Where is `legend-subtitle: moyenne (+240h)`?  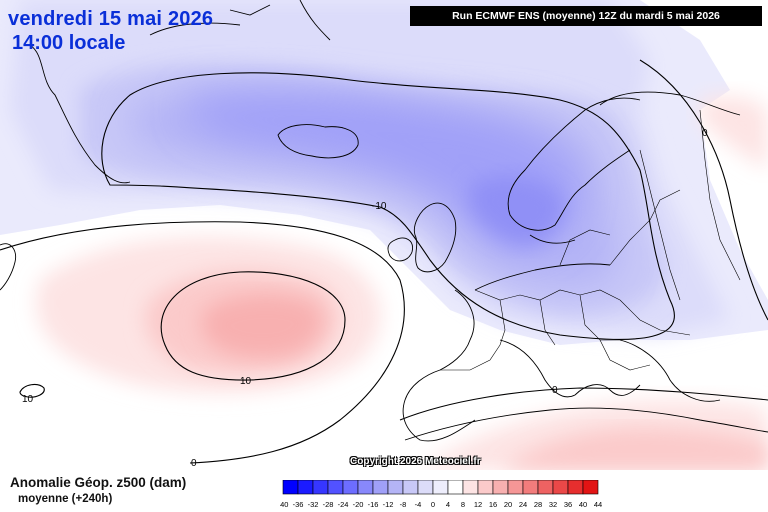
legend-subtitle: moyenne (+240h) is located at coordinates (65, 499).